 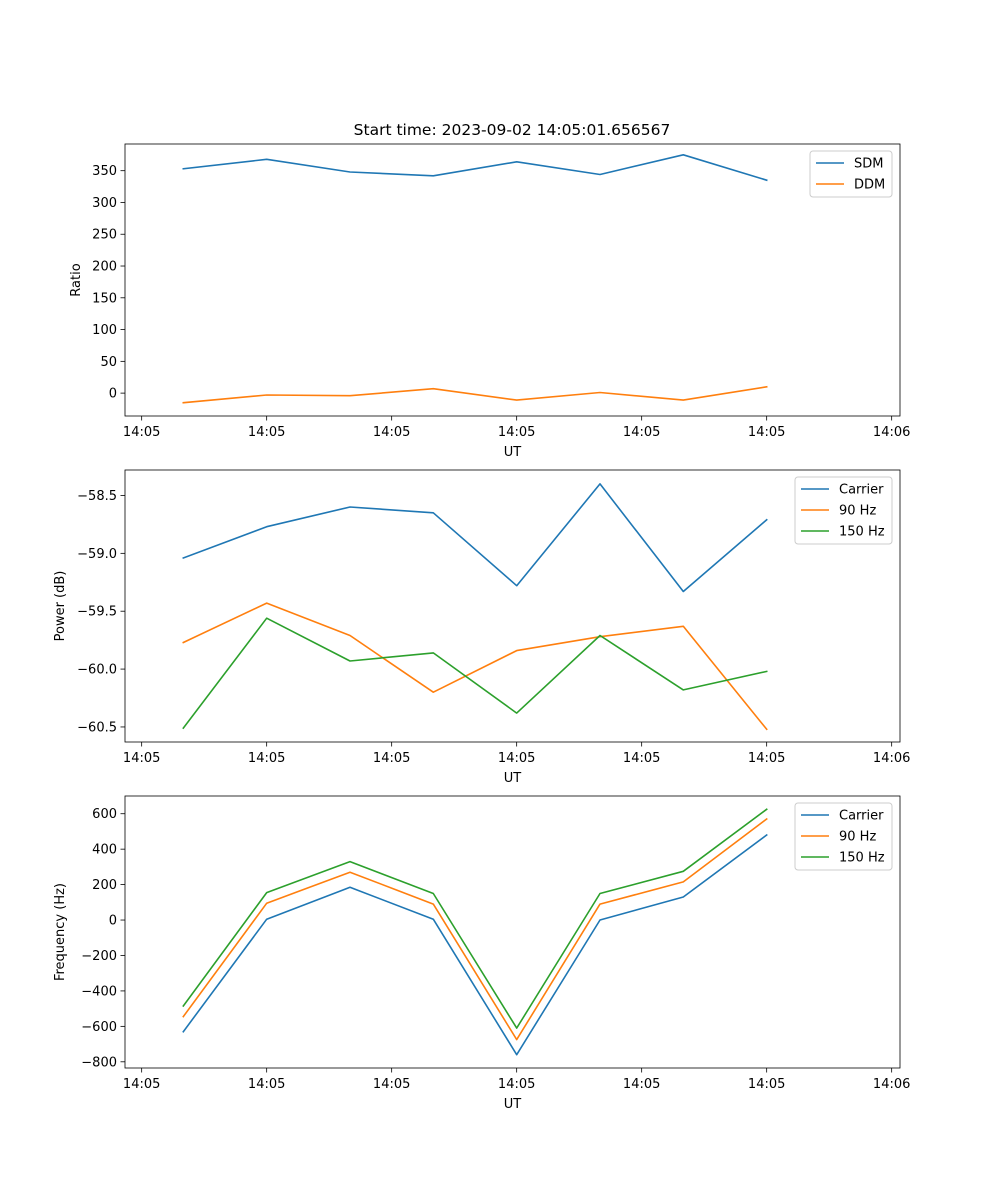 I want to click on chart2-x-axis-label: UT, so click(x=513, y=778).